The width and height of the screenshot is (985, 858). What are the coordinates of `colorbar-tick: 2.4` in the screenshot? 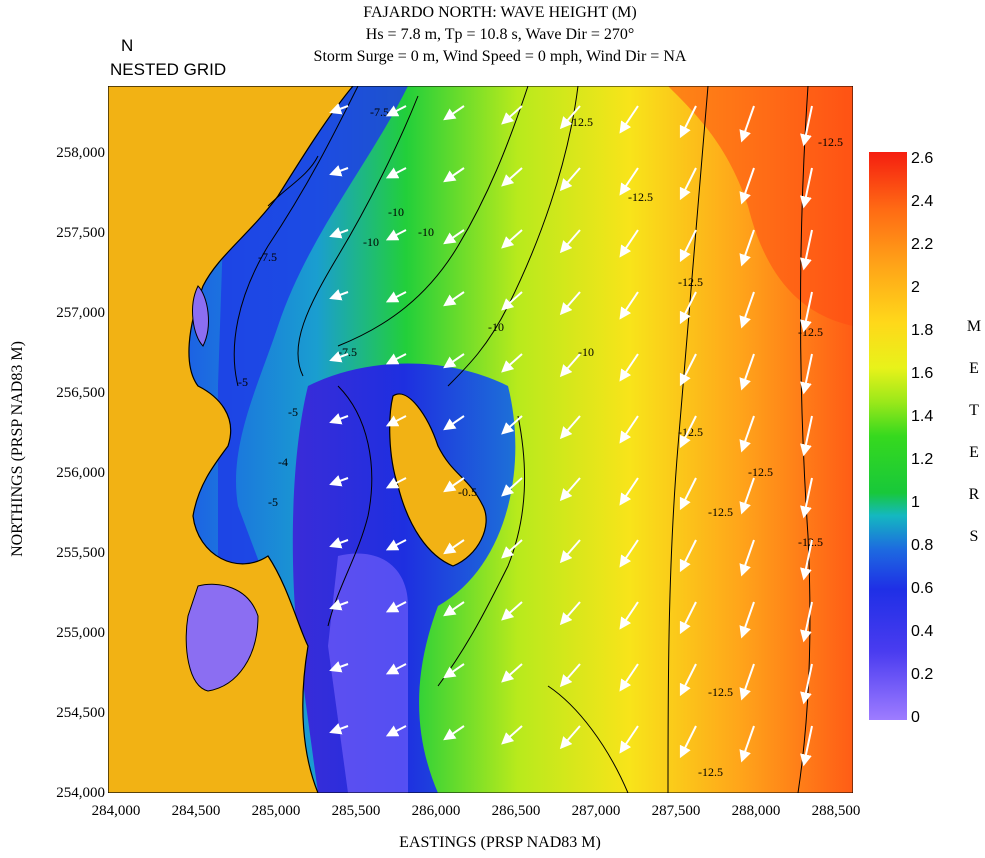 It's located at (922, 201).